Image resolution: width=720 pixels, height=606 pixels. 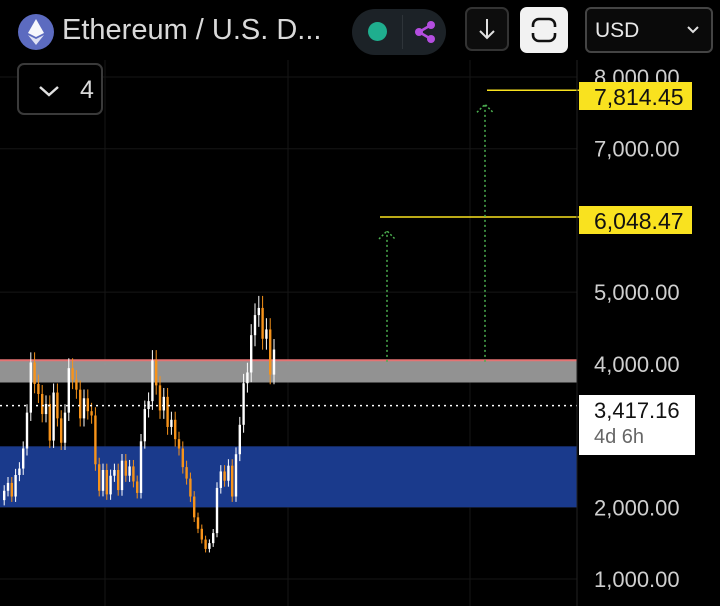 I want to click on fullscreen-button, so click(x=544, y=30).